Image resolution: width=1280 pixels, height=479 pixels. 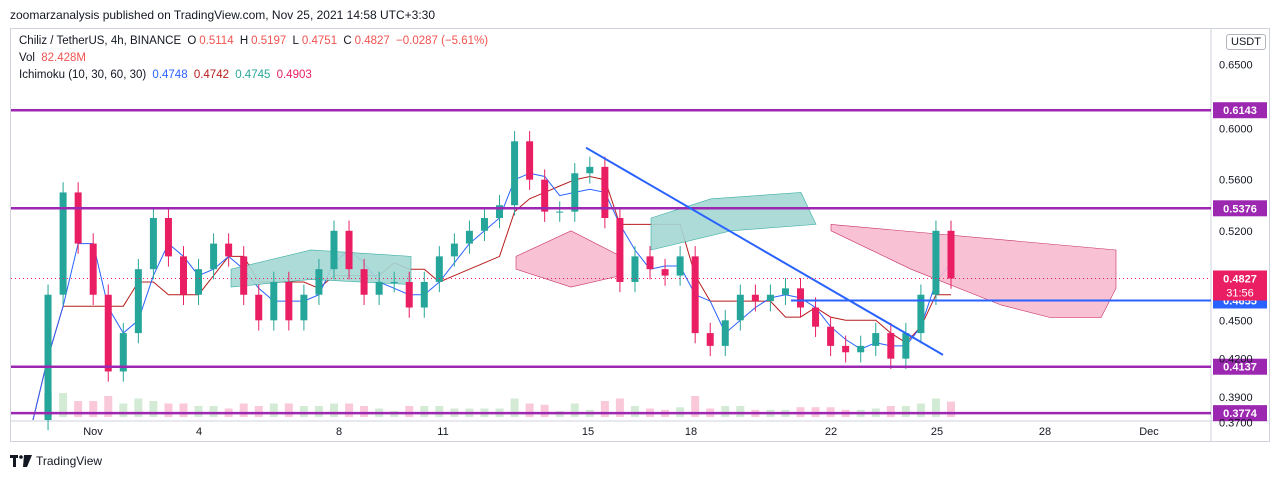 I want to click on last-price-tag, so click(x=1240, y=285).